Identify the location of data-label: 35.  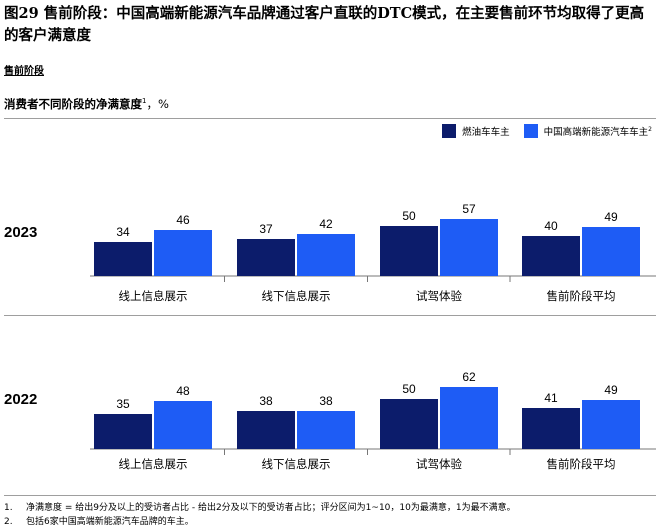
(123, 404).